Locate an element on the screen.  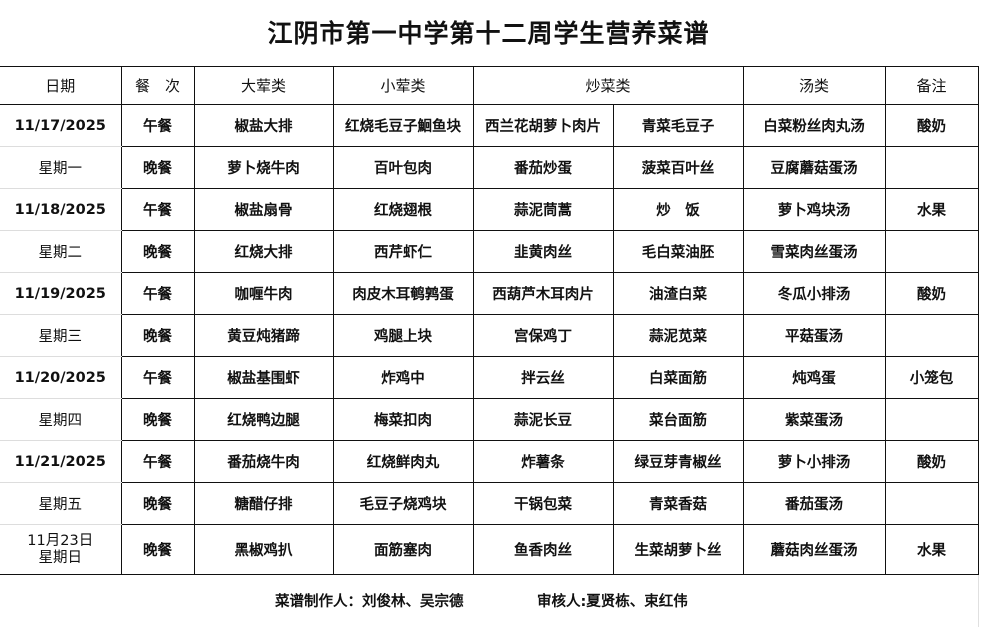
dish-cell-small: 炸鸡中 is located at coordinates (403, 377).